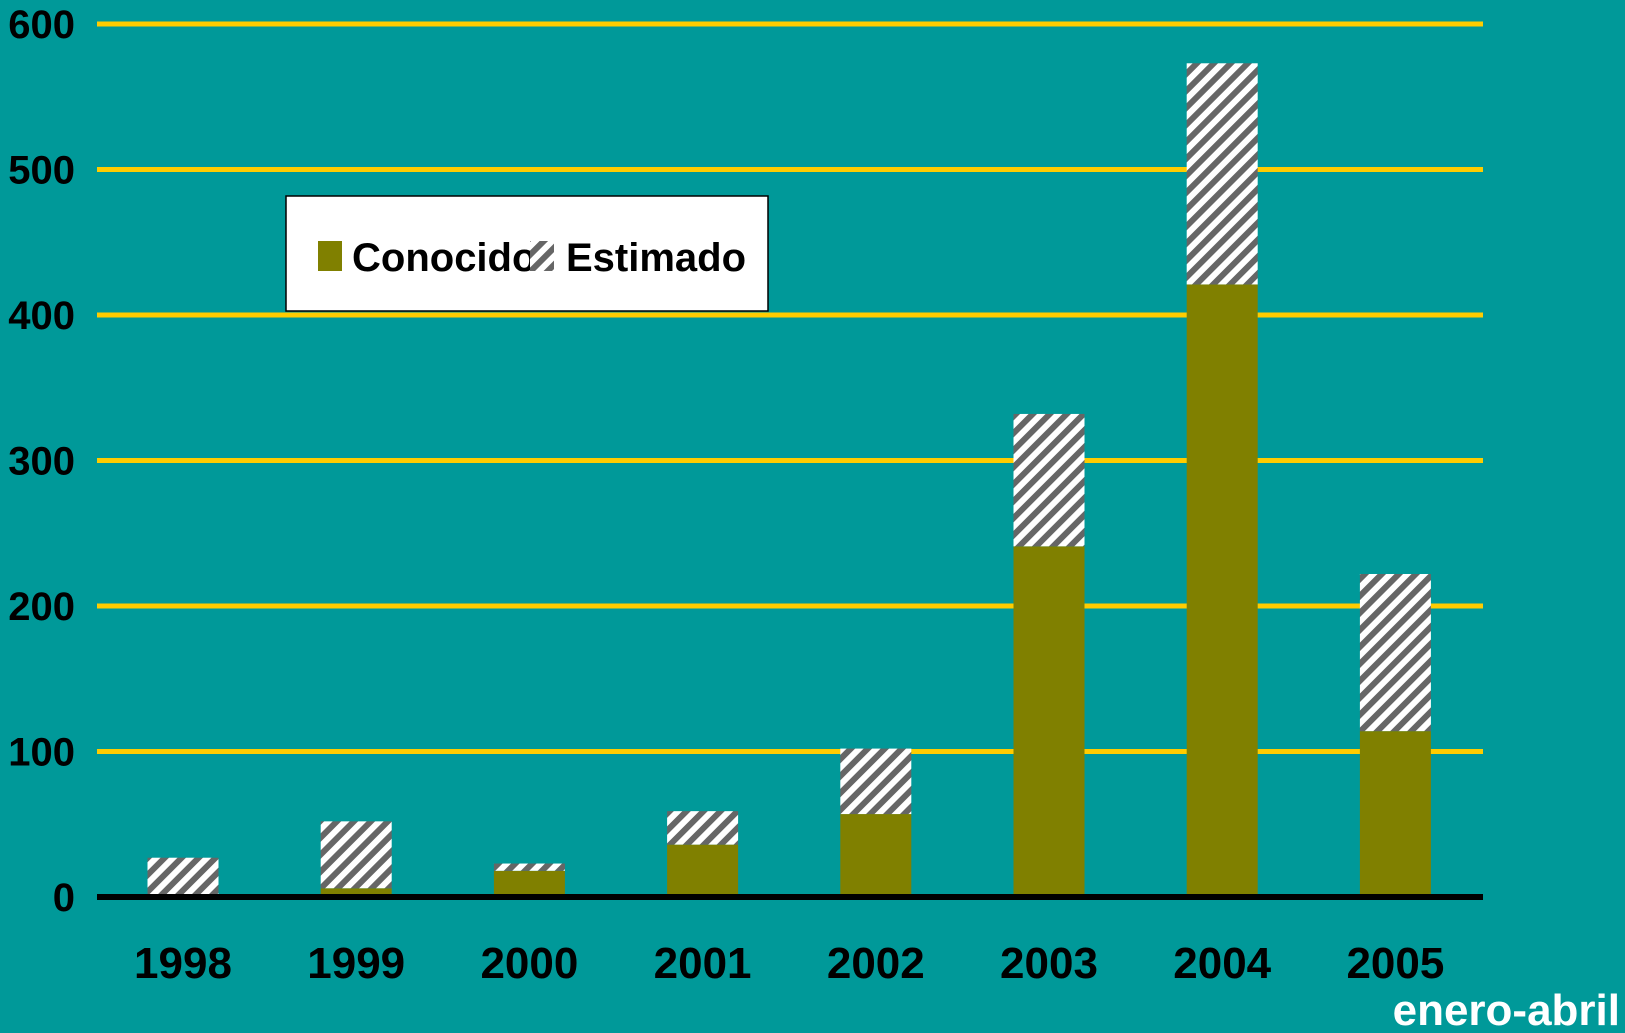 The width and height of the screenshot is (1625, 1033). Describe the element at coordinates (876, 855) in the screenshot. I see `bar-conocido-2002` at that location.